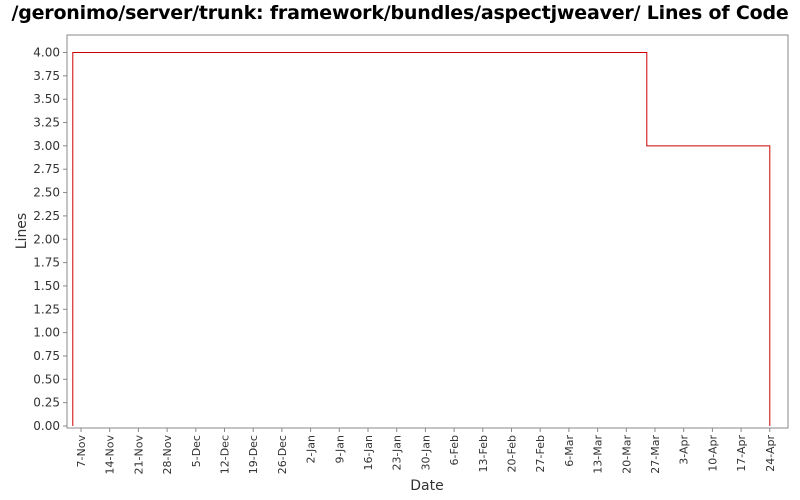  I want to click on x-tick-label: 3-Apr, so click(684, 450).